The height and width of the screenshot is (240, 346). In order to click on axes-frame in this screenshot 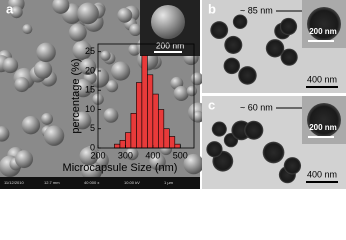, I will do `click(146, 96)`.